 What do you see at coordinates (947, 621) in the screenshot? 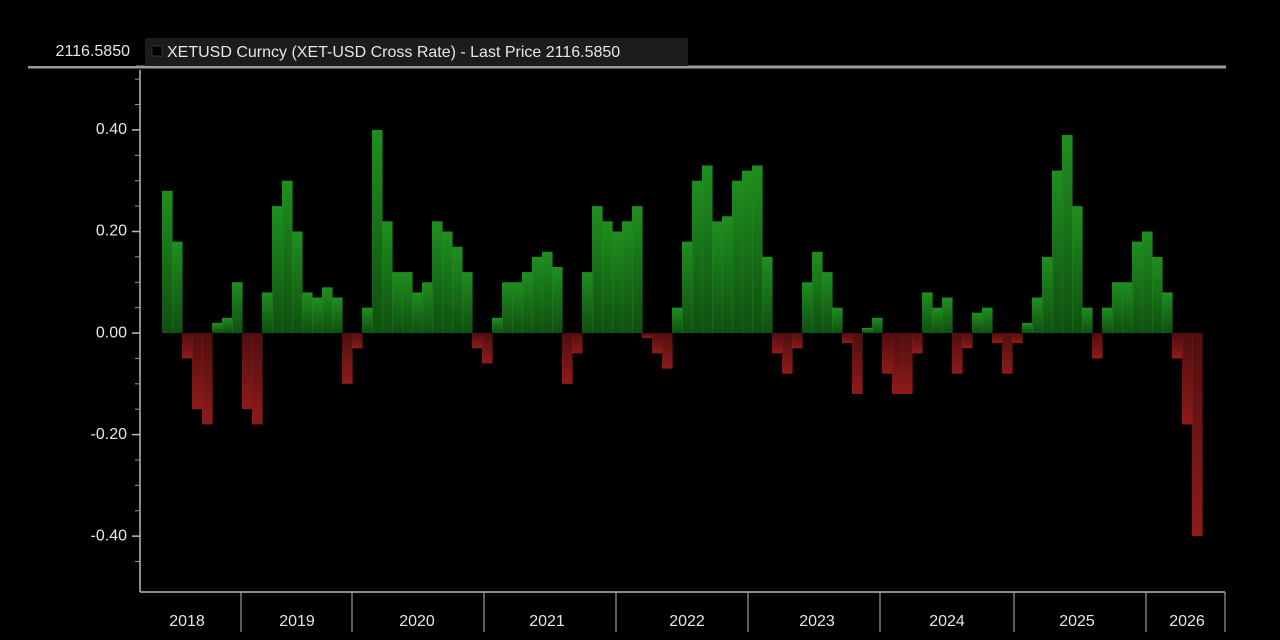
I see `x-tick-label: 2024` at bounding box center [947, 621].